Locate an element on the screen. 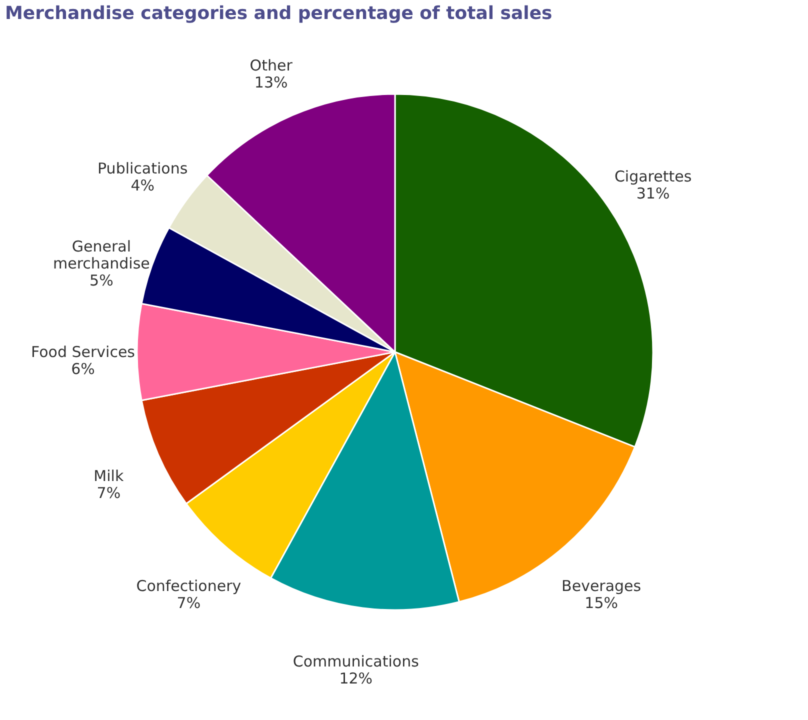  slice-label: Cigarettes is located at coordinates (653, 177).